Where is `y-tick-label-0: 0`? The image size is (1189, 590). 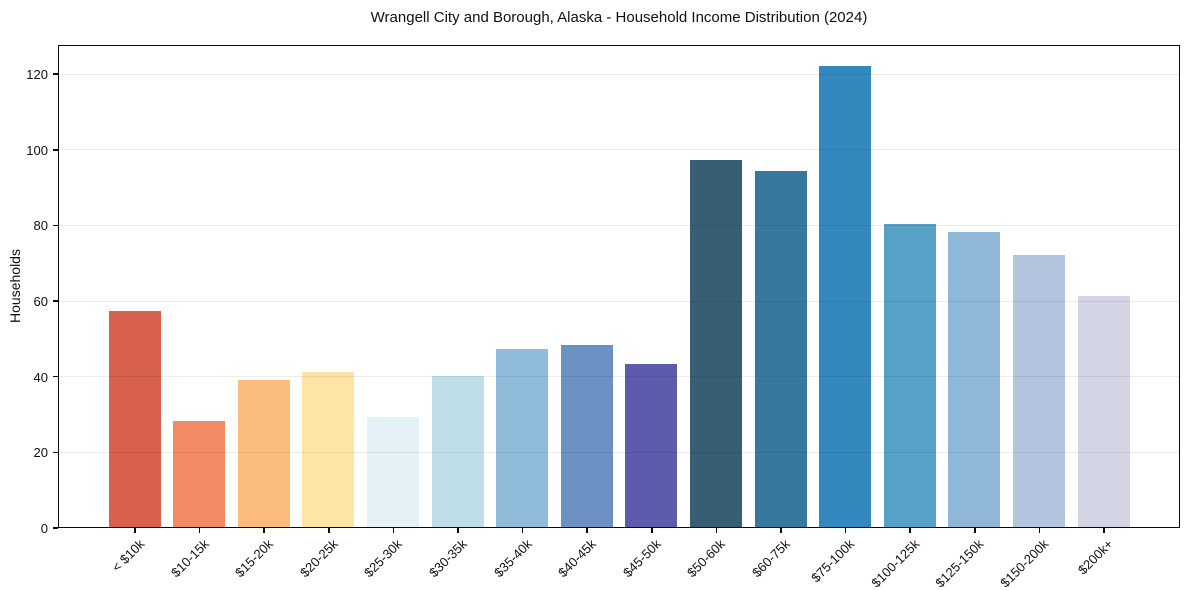 y-tick-label-0: 0 is located at coordinates (44, 528).